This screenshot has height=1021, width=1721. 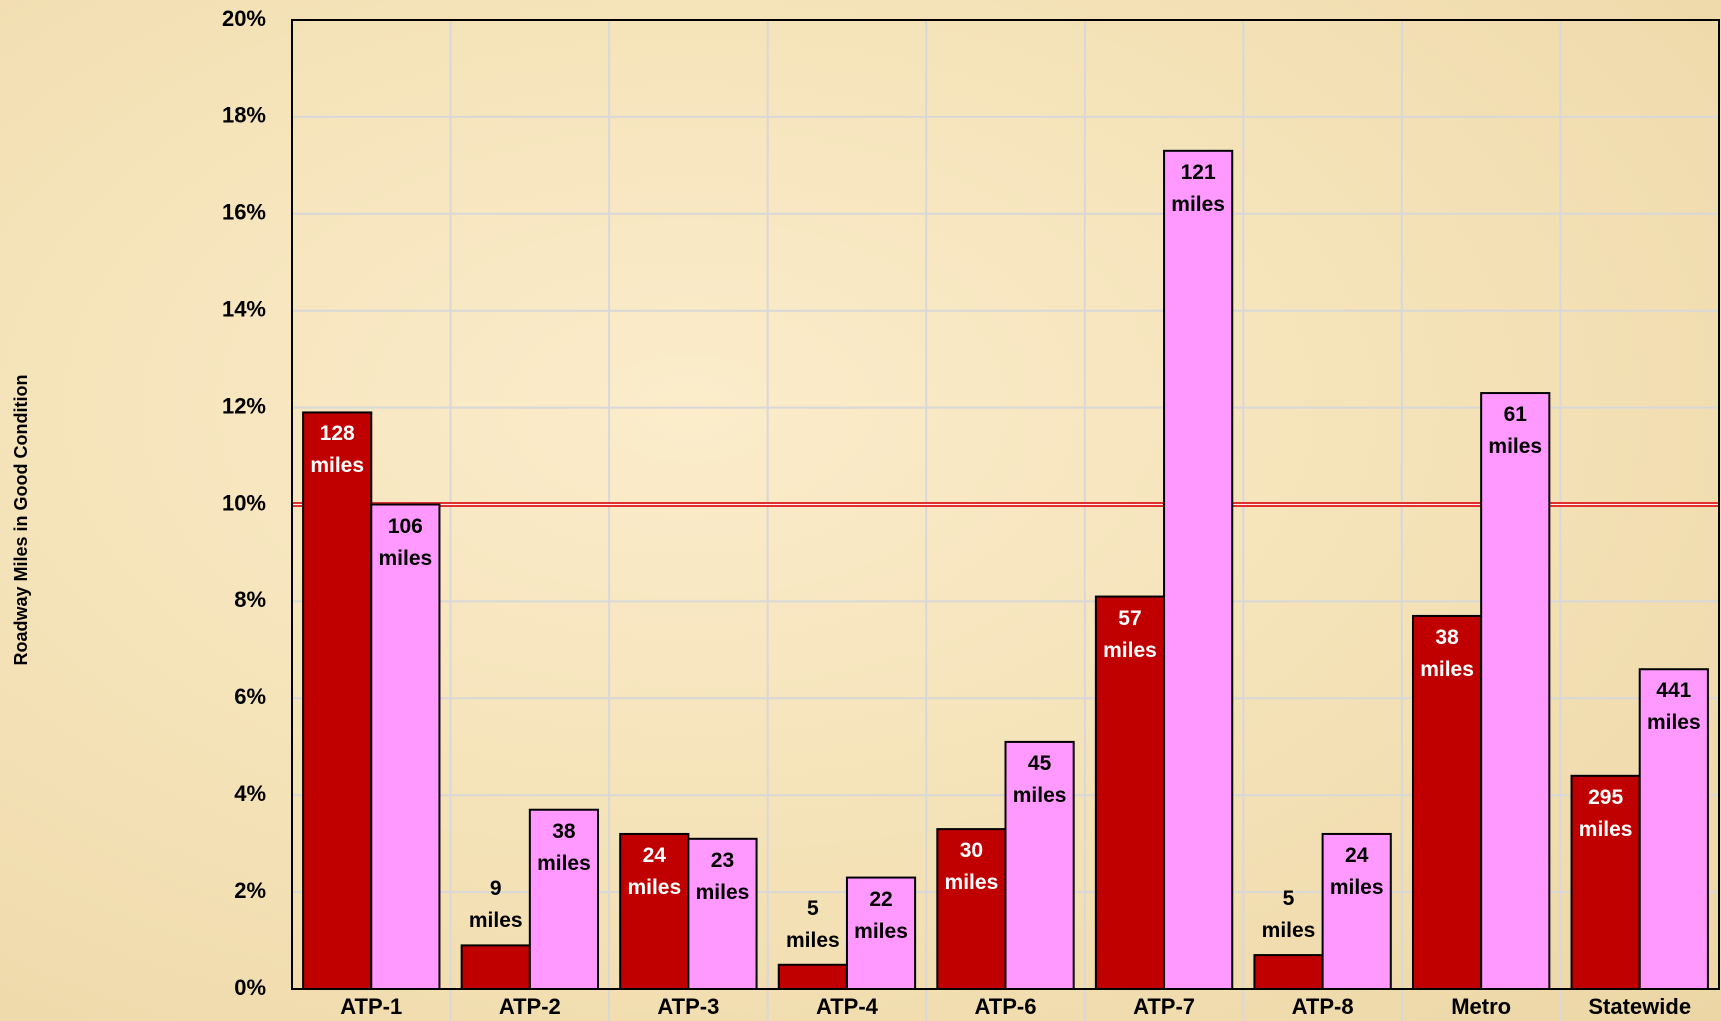 I want to click on data-label: 441 miles, so click(x=1673, y=707).